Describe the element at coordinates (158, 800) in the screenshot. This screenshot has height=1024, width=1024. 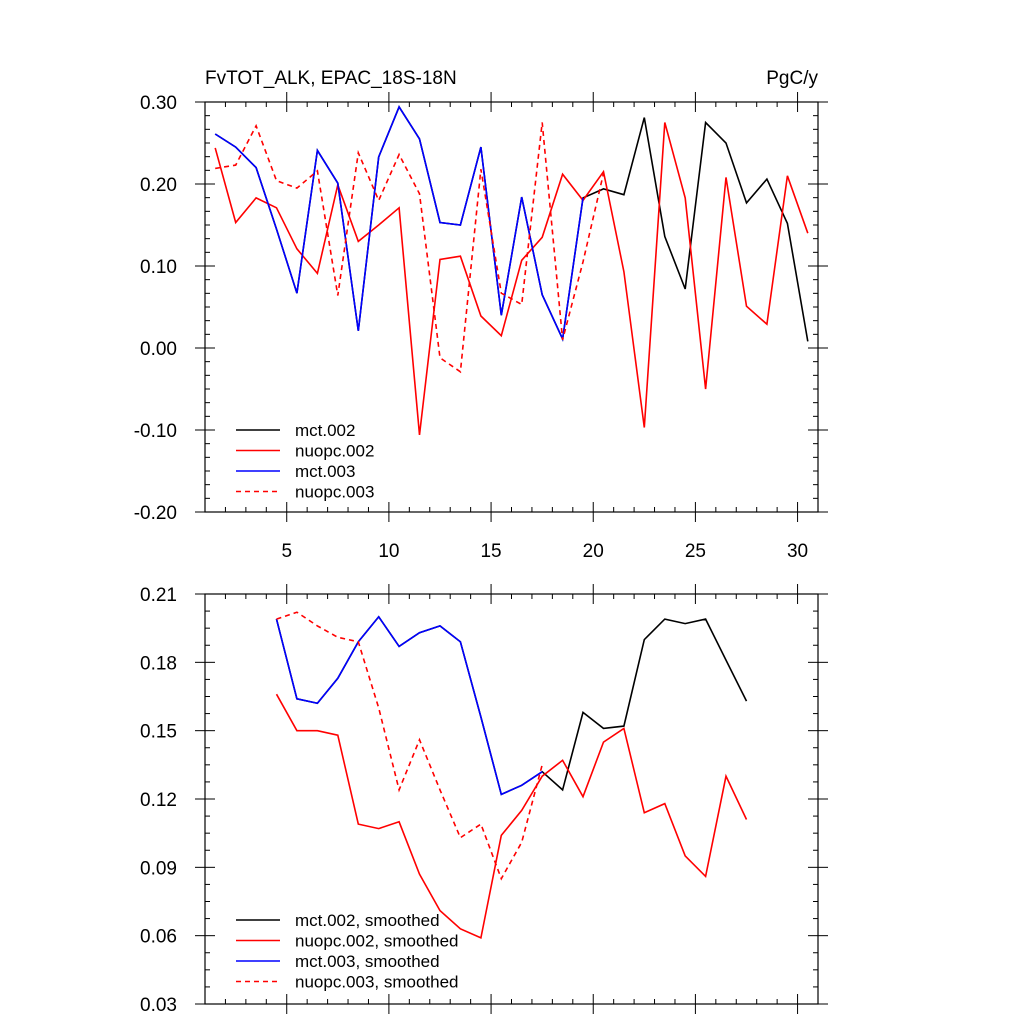
I see `y-tick-label: 0.12` at that location.